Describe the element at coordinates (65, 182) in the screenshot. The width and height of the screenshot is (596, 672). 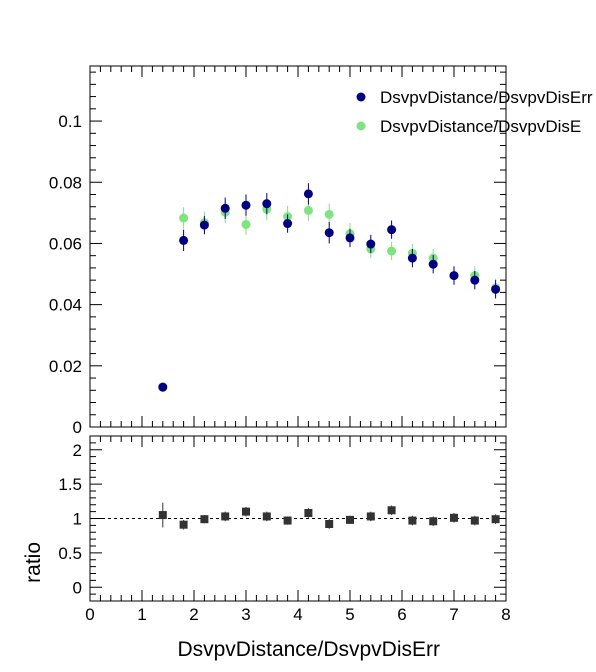
I see `y-tick-label: 0.08` at that location.